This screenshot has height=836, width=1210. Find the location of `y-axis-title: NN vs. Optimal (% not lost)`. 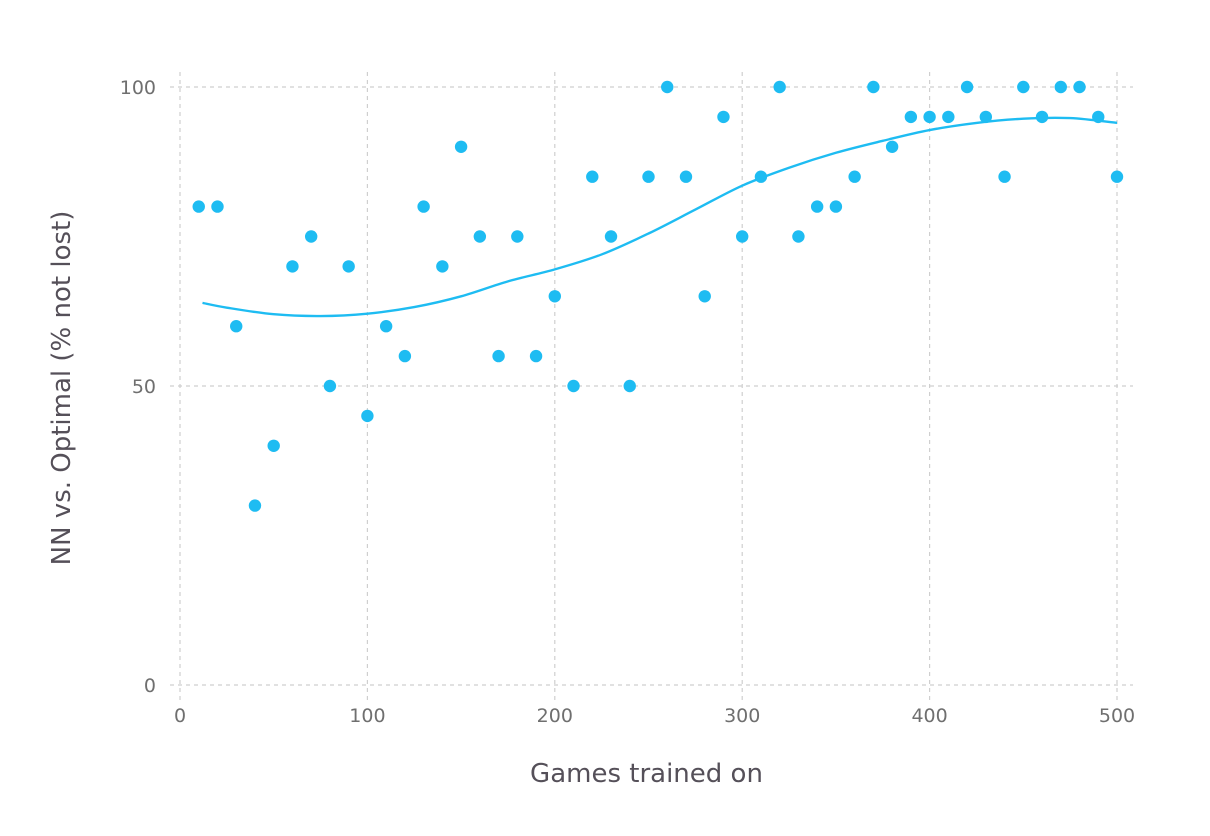

y-axis-title: NN vs. Optimal (% not lost) is located at coordinates (62, 388).